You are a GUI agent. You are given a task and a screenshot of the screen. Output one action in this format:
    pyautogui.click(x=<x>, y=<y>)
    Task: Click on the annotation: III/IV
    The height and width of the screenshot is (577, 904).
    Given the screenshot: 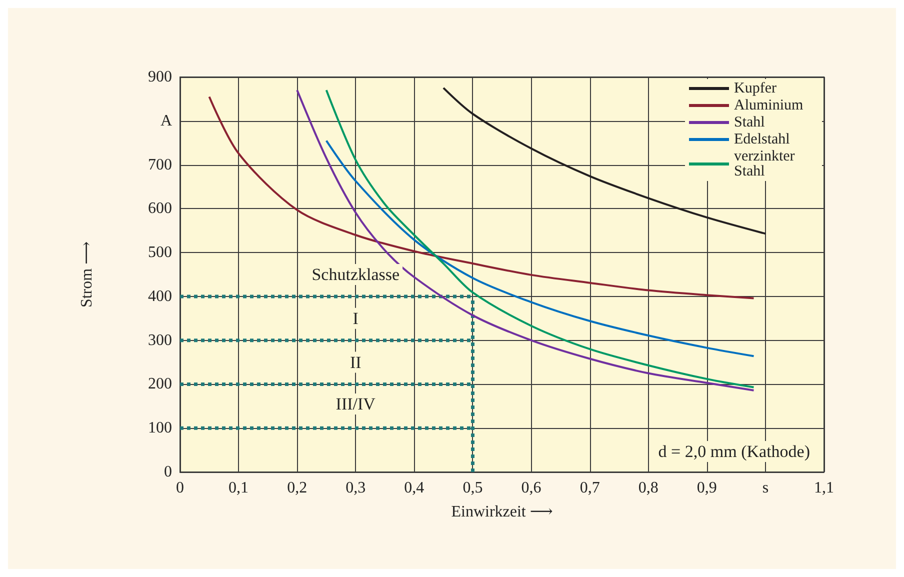 What is the action you would take?
    pyautogui.click(x=356, y=404)
    